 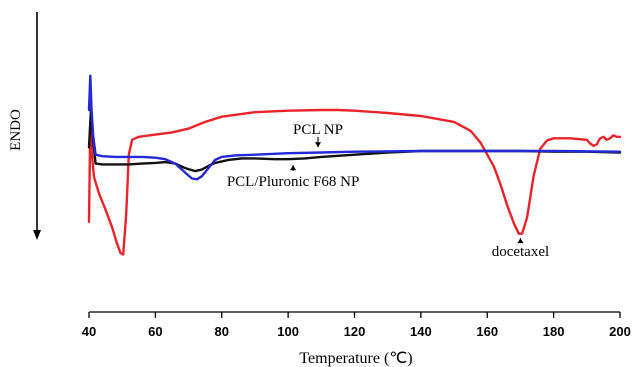 I want to click on x-tick-label: 200, so click(x=620, y=331).